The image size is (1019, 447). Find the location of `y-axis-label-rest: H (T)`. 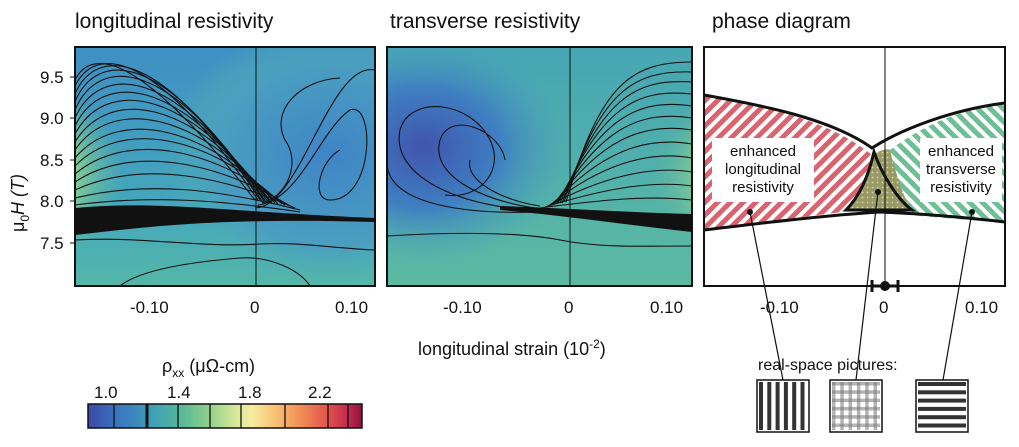

y-axis-label-rest: H (T) is located at coordinates (18, 194).